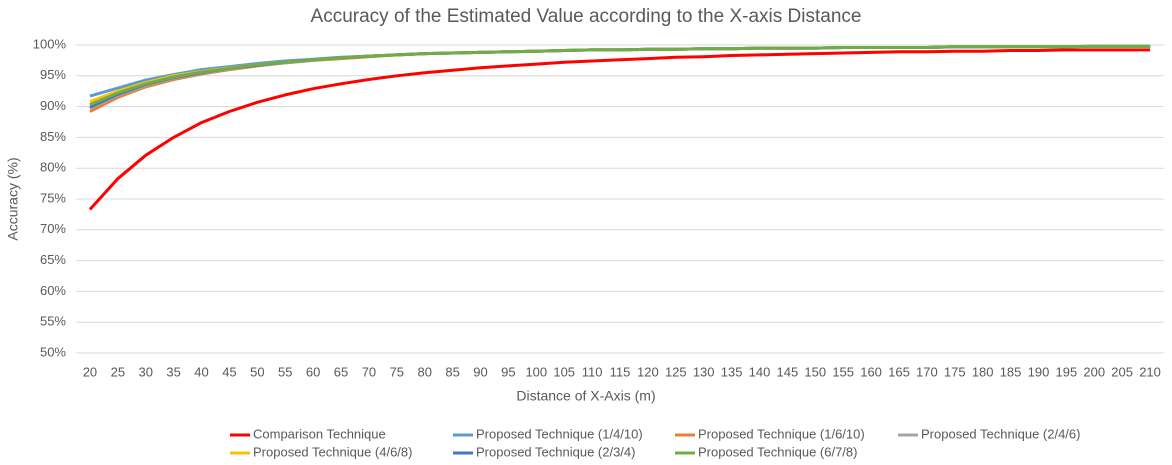  Describe the element at coordinates (843, 371) in the screenshot. I see `x-tick-label: 155` at that location.